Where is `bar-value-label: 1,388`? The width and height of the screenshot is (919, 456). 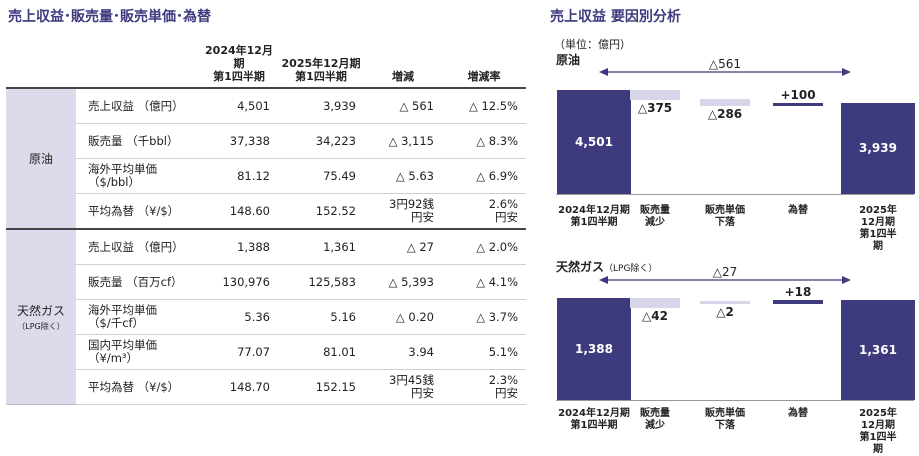 bar-value-label: 1,388 is located at coordinates (594, 349).